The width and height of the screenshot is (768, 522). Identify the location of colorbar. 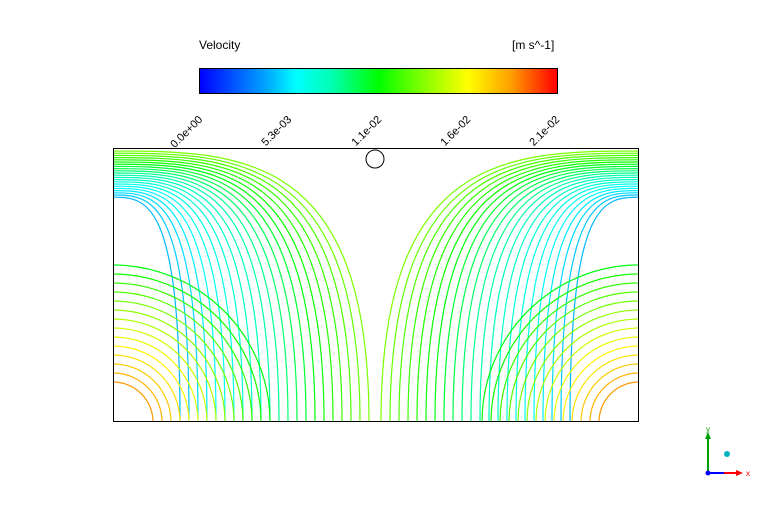
(378, 81).